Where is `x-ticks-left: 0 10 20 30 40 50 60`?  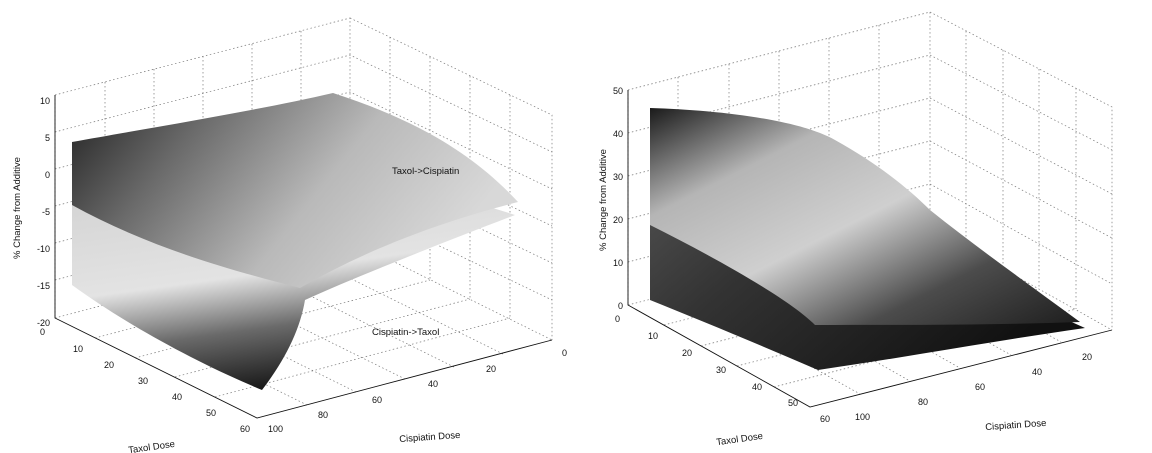 x-ticks-left: 0 10 20 30 40 50 60 is located at coordinates (145, 380).